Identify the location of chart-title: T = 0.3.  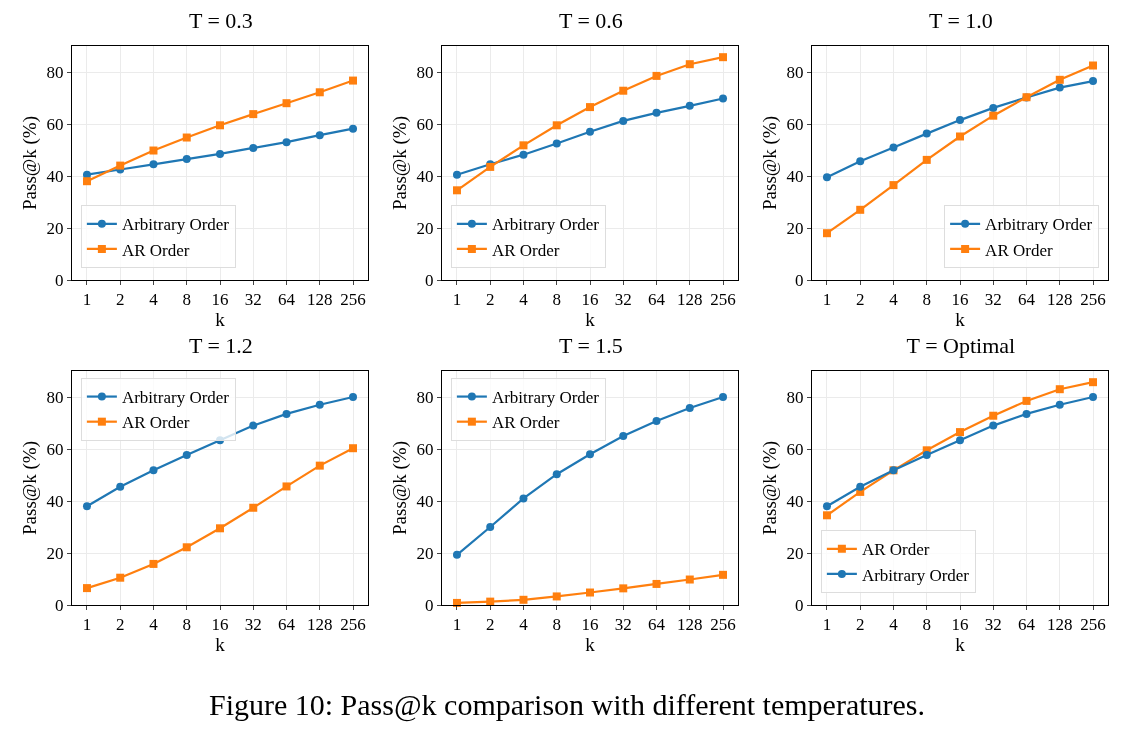
(220, 21).